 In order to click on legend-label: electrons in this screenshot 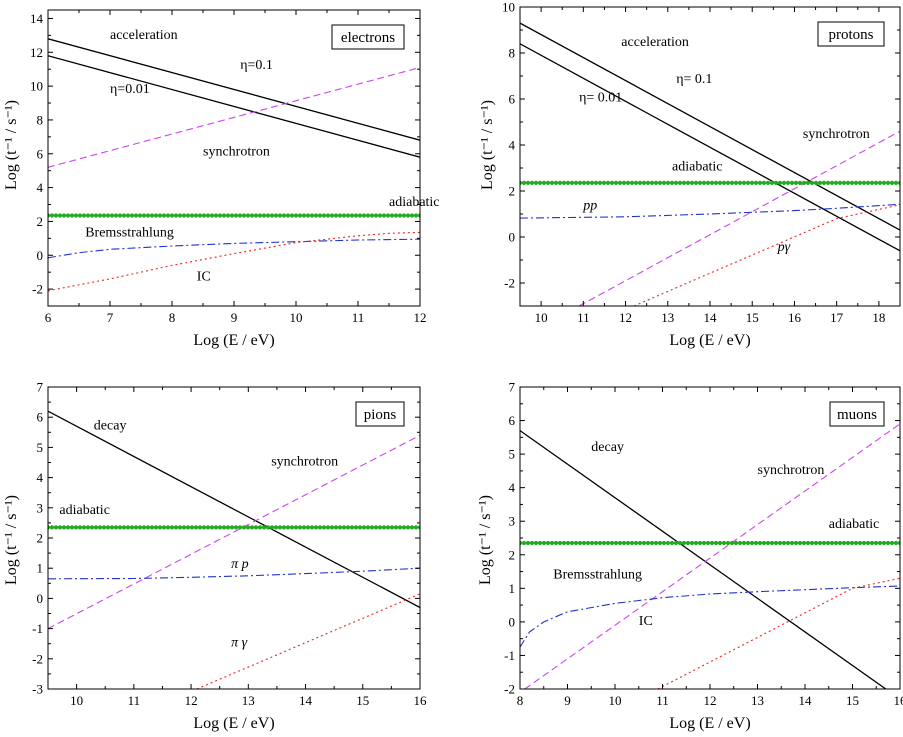, I will do `click(368, 38)`.